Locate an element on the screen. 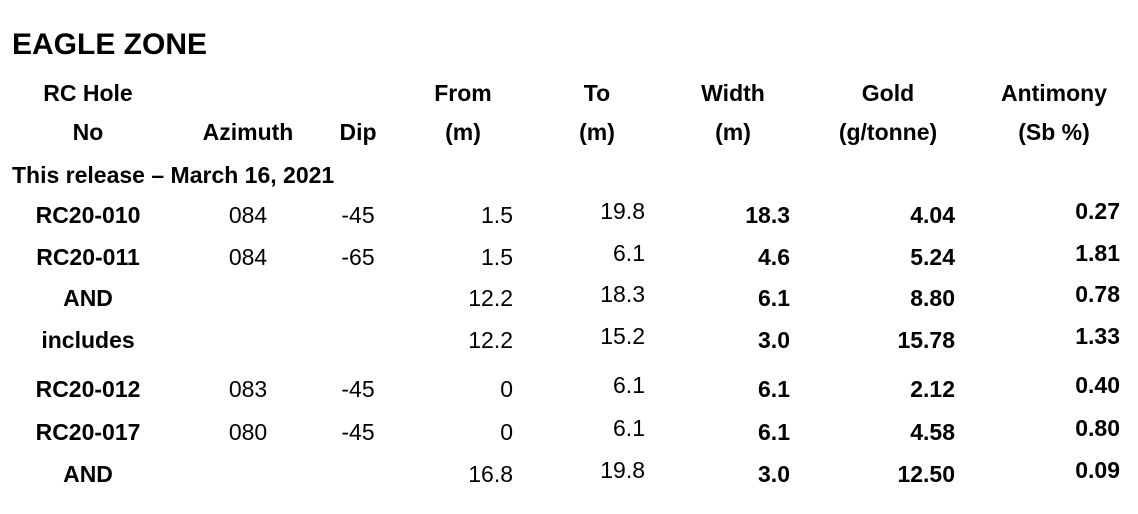 The width and height of the screenshot is (1138, 514). column-header: Width is located at coordinates (733, 93).